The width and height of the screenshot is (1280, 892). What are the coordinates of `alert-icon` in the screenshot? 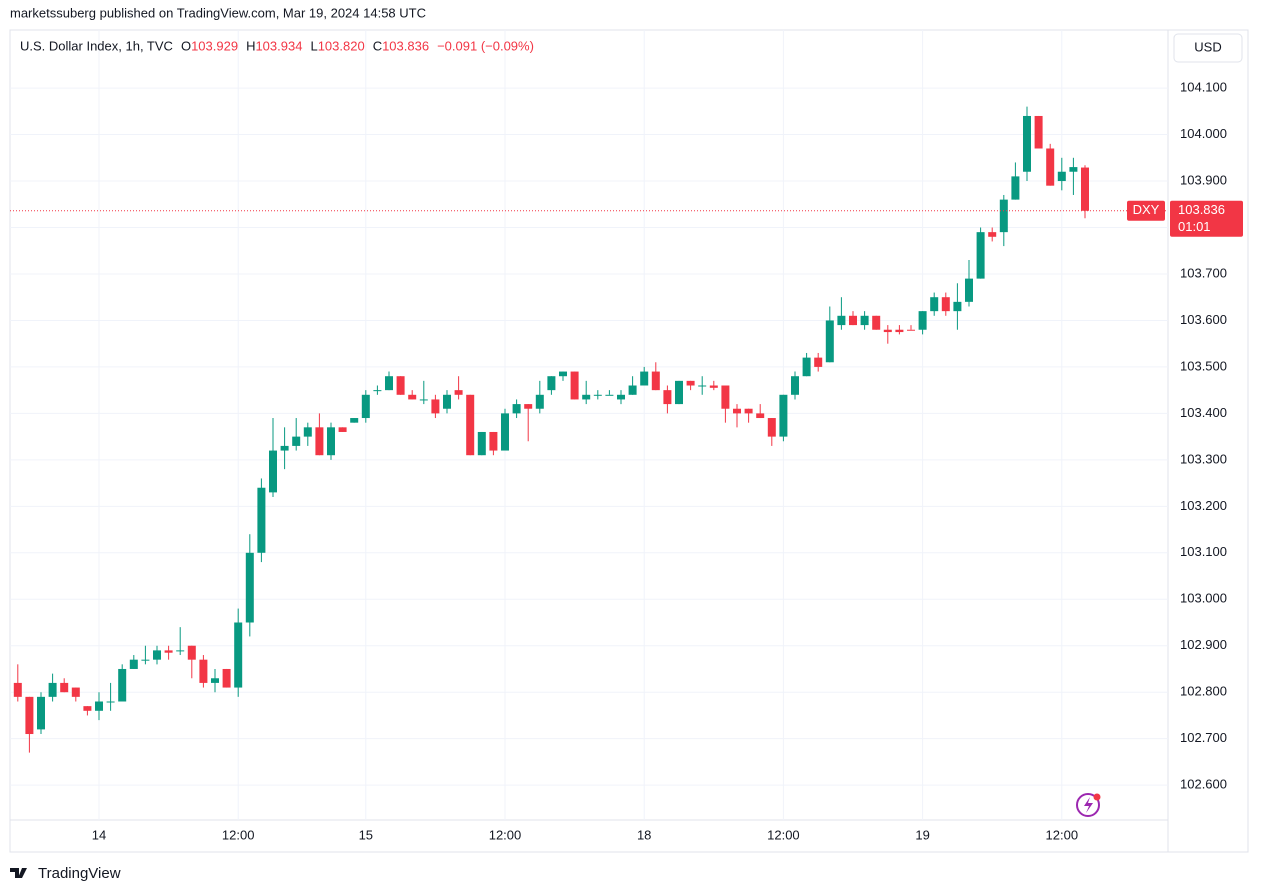 It's located at (1088, 805).